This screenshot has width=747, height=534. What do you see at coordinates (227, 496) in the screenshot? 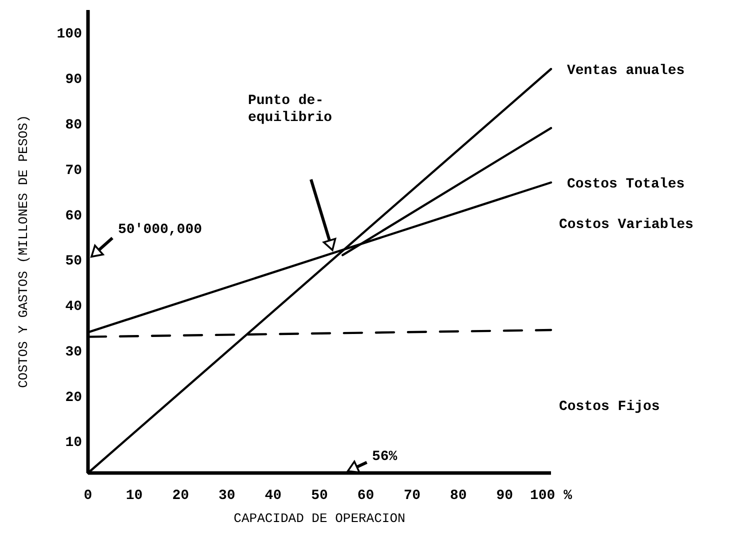
I see `x-tick-label: 30` at bounding box center [227, 496].